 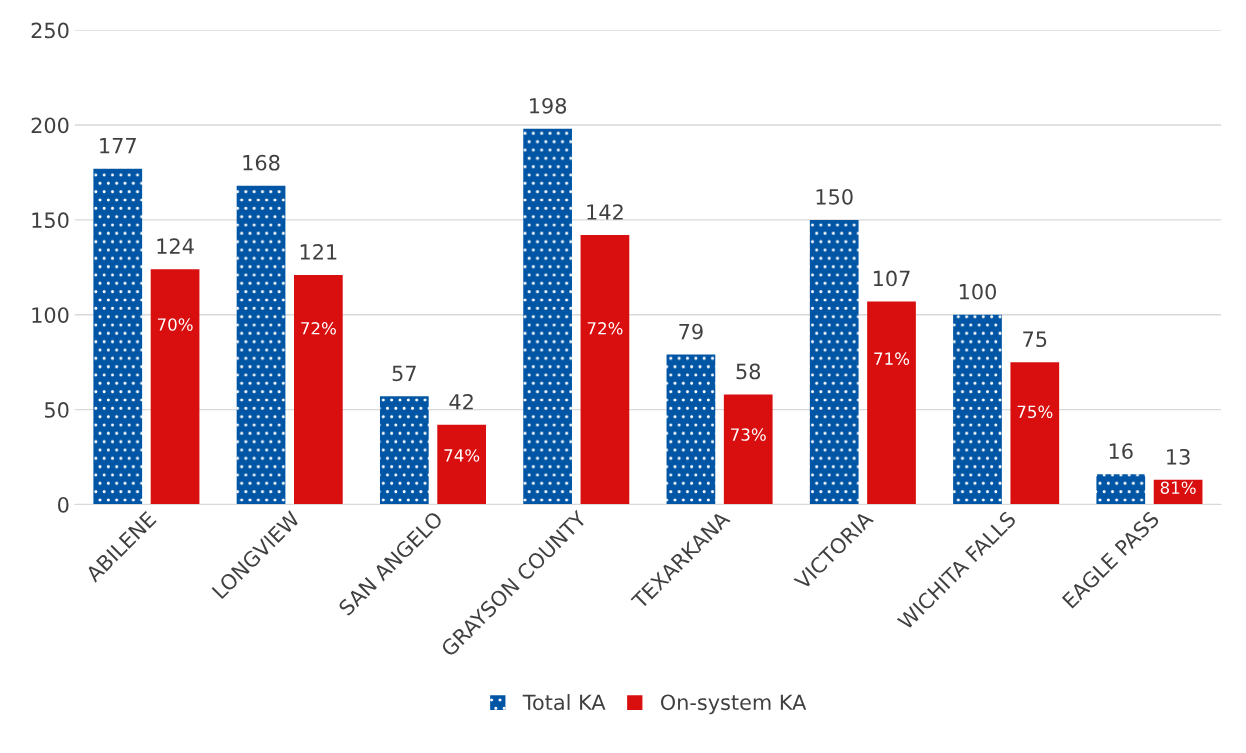 What do you see at coordinates (605, 212) in the screenshot?
I see `data-label: 142` at bounding box center [605, 212].